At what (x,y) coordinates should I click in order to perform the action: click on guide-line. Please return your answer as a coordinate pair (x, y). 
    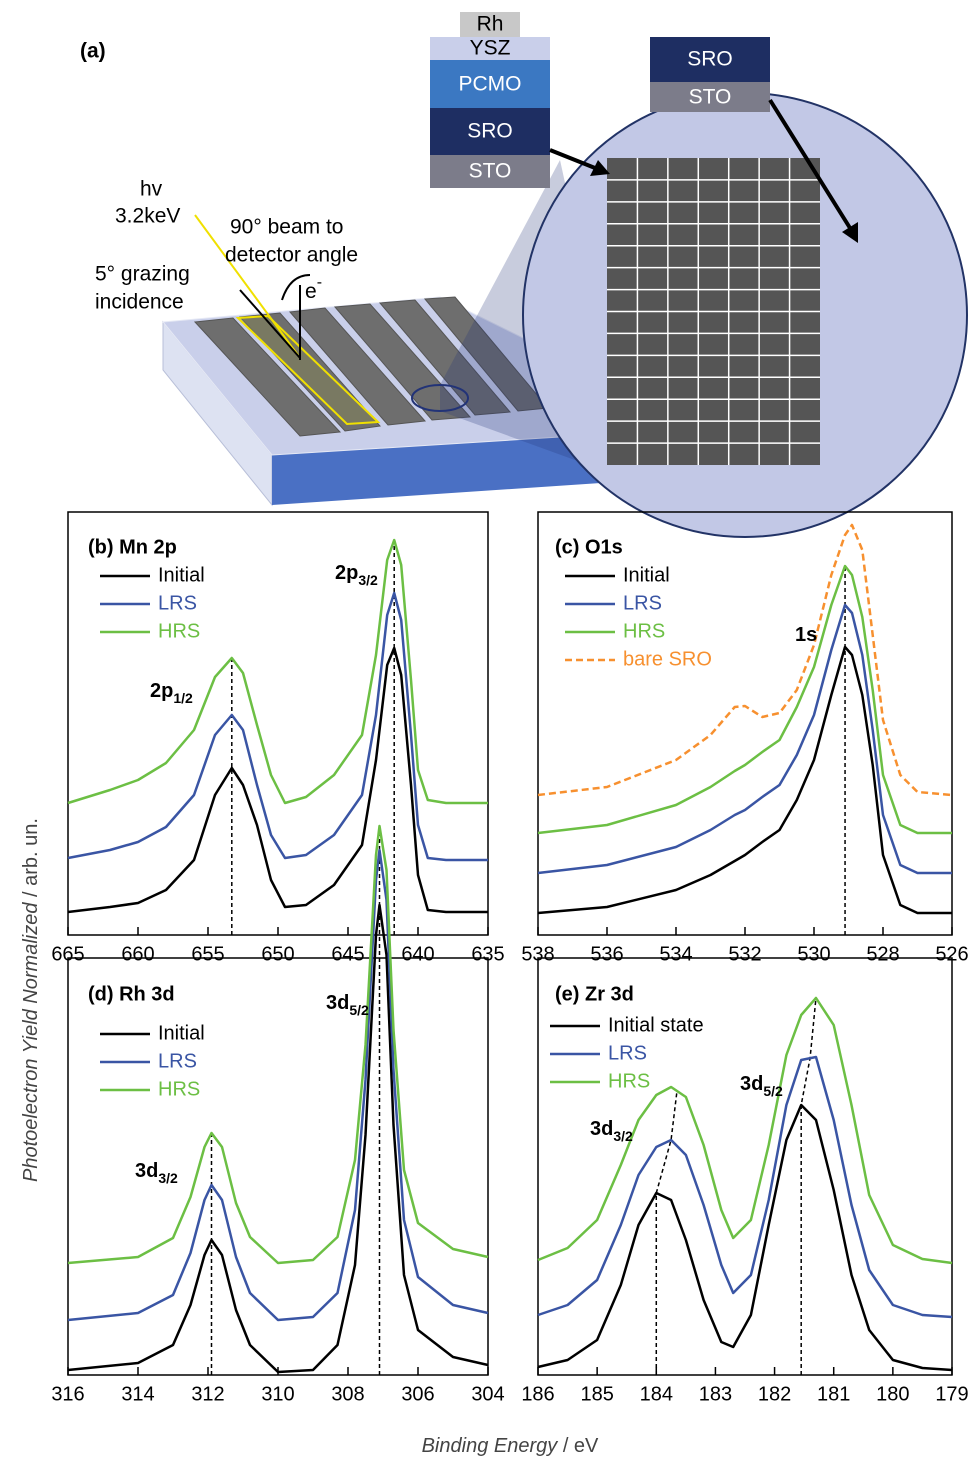
    Looking at the image, I should click on (808, 1186).